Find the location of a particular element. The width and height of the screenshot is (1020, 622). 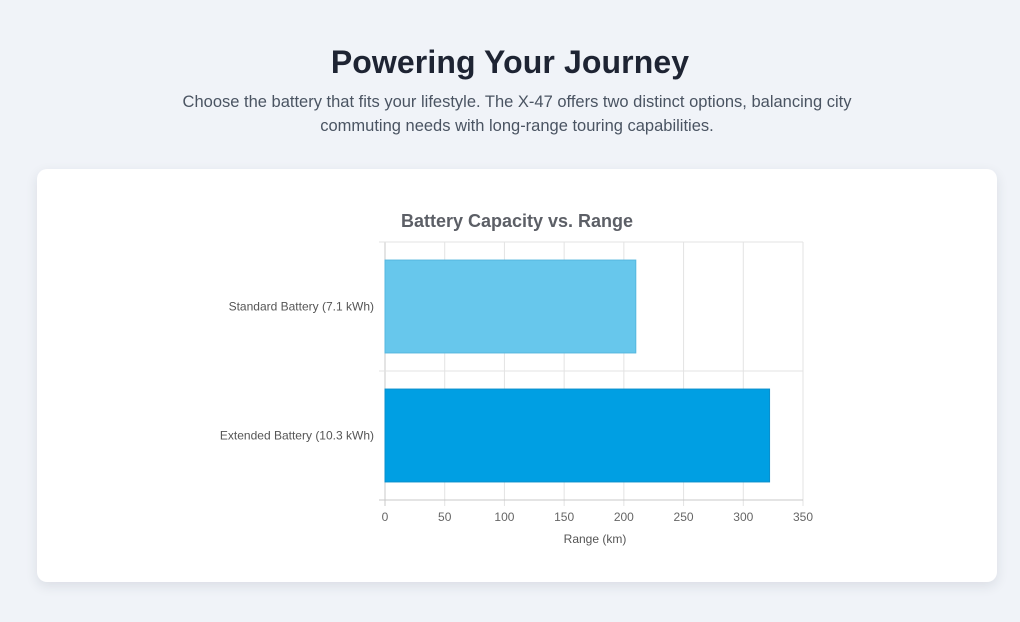

x-tick-label: 300 is located at coordinates (743, 517).